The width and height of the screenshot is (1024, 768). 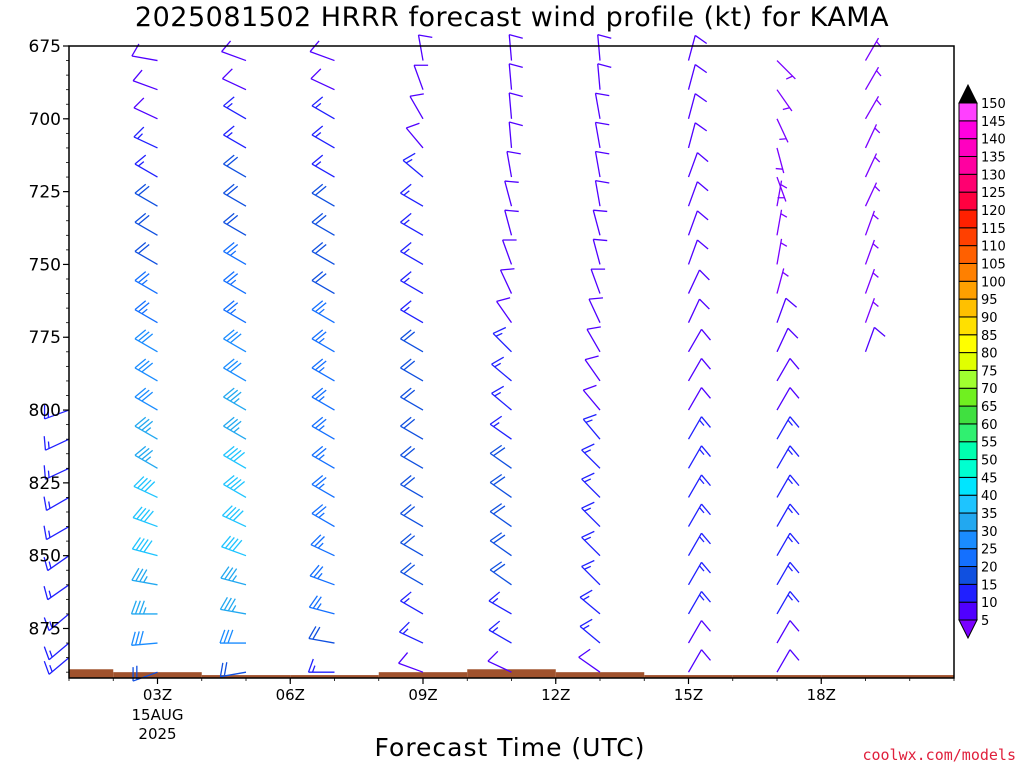 What do you see at coordinates (511, 673) in the screenshot?
I see `terrain-layer` at bounding box center [511, 673].